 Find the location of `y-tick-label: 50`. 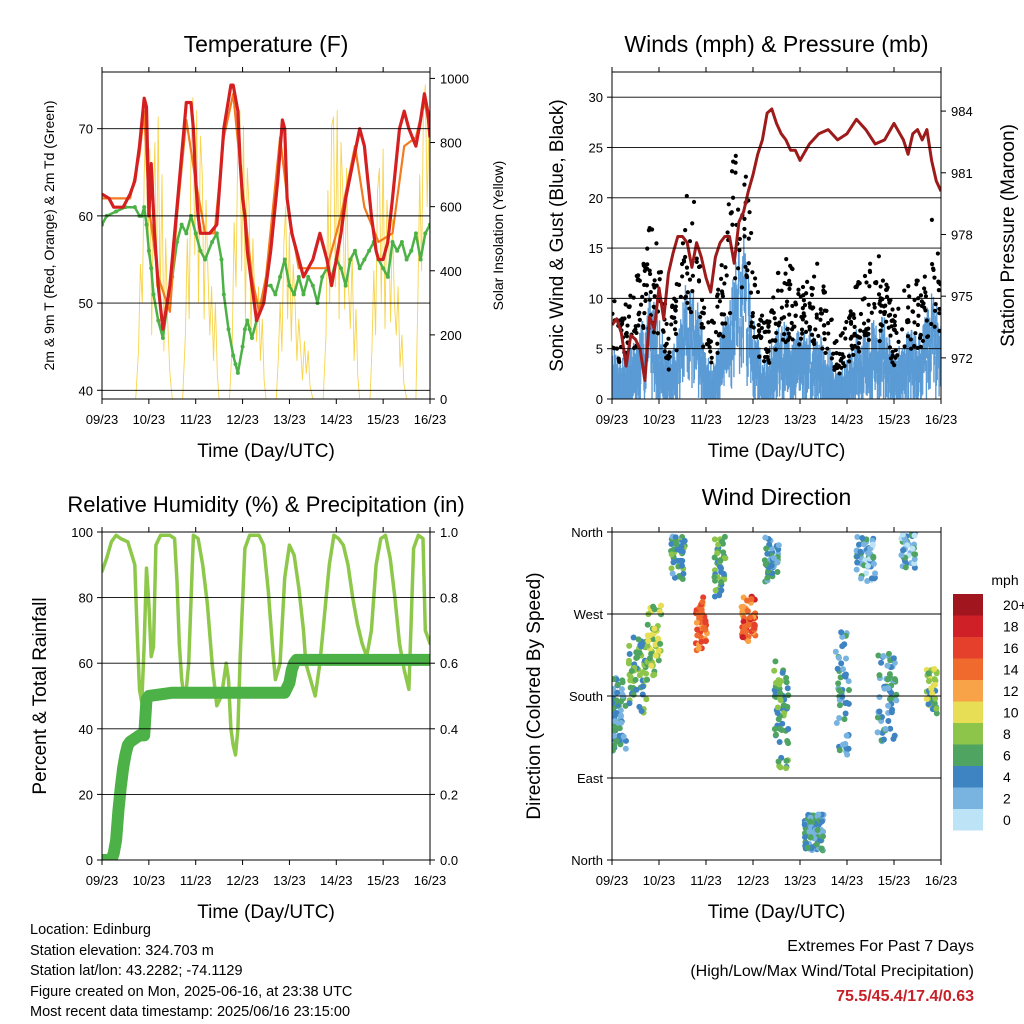

y-tick-label: 50 is located at coordinates (86, 303).